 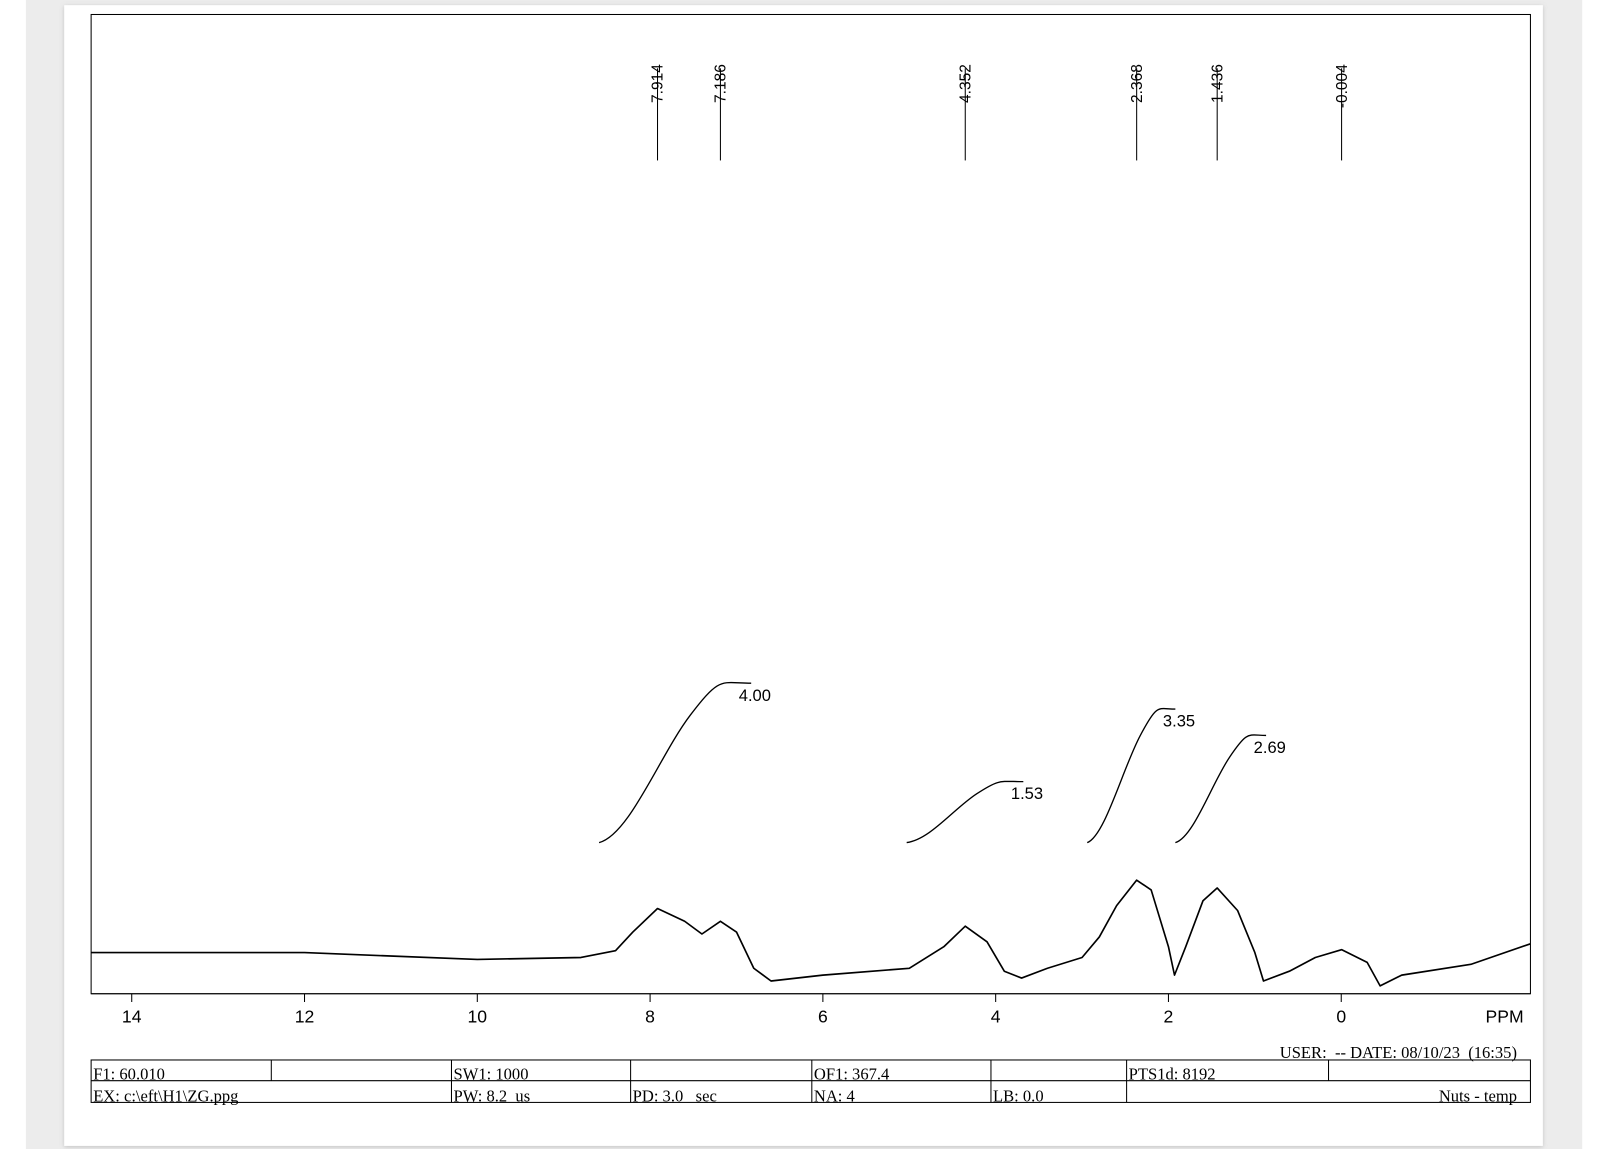 What do you see at coordinates (1342, 86) in the screenshot?
I see `peak-label: -0.004` at bounding box center [1342, 86].